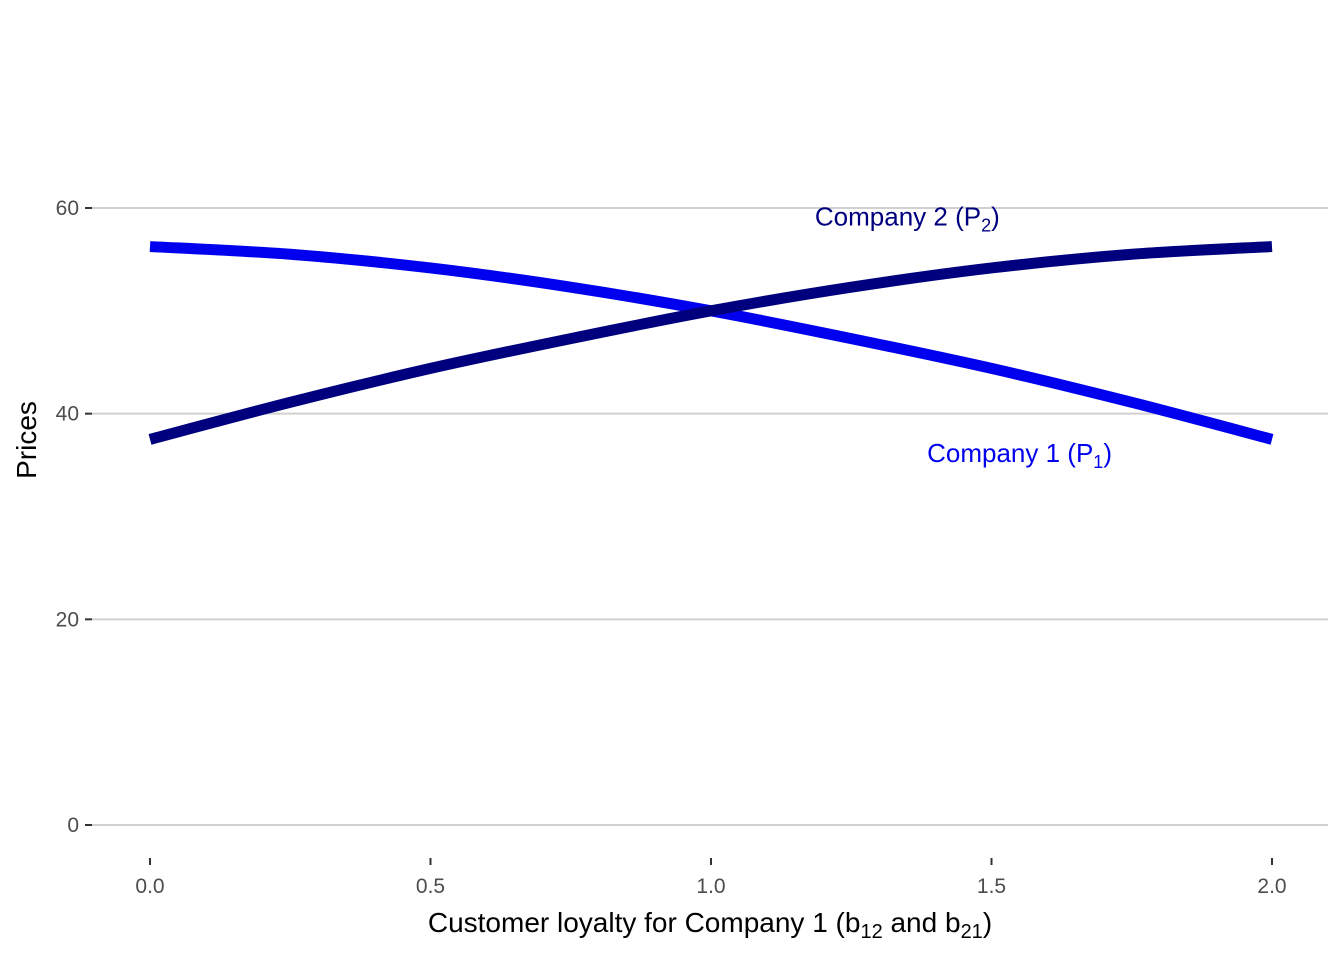 This screenshot has height=960, width=1344. I want to click on x-tick-label: 2.0, so click(1271, 886).